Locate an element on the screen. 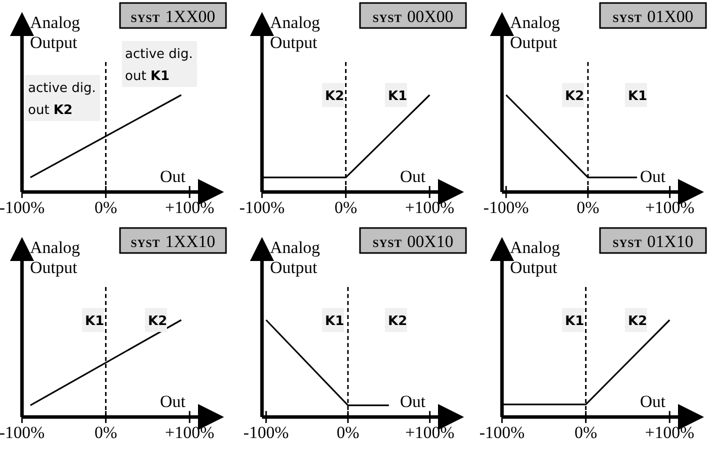 The height and width of the screenshot is (451, 716). text: active dig. out K1 is located at coordinates (159, 65).